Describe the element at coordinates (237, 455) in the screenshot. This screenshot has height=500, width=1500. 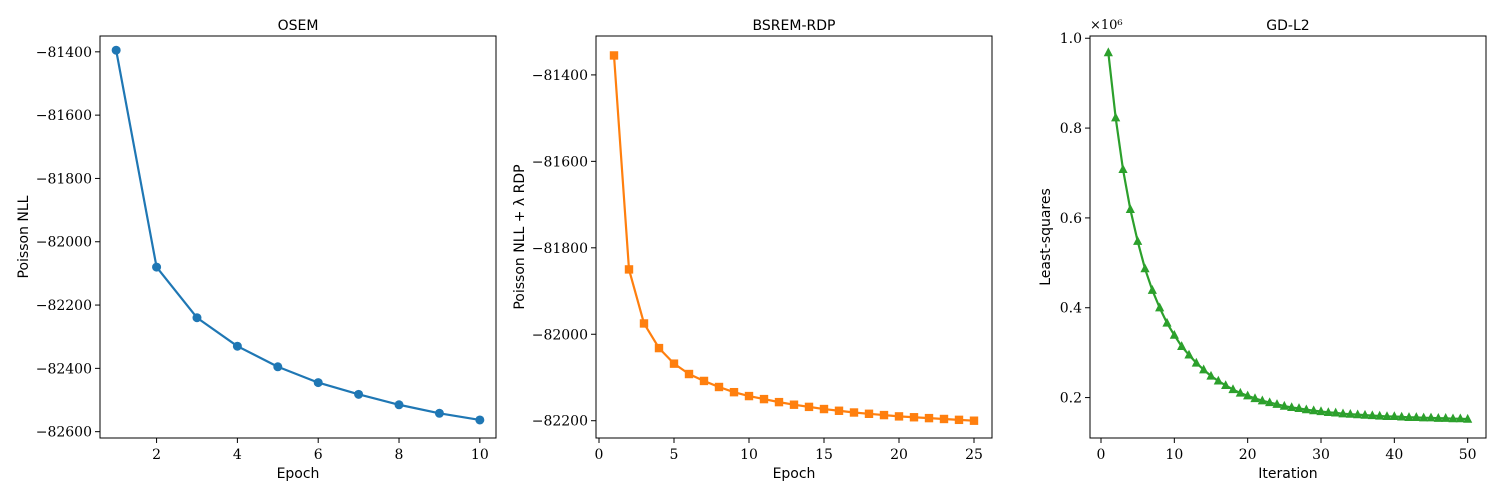
I see `x-tick-label: 4` at that location.